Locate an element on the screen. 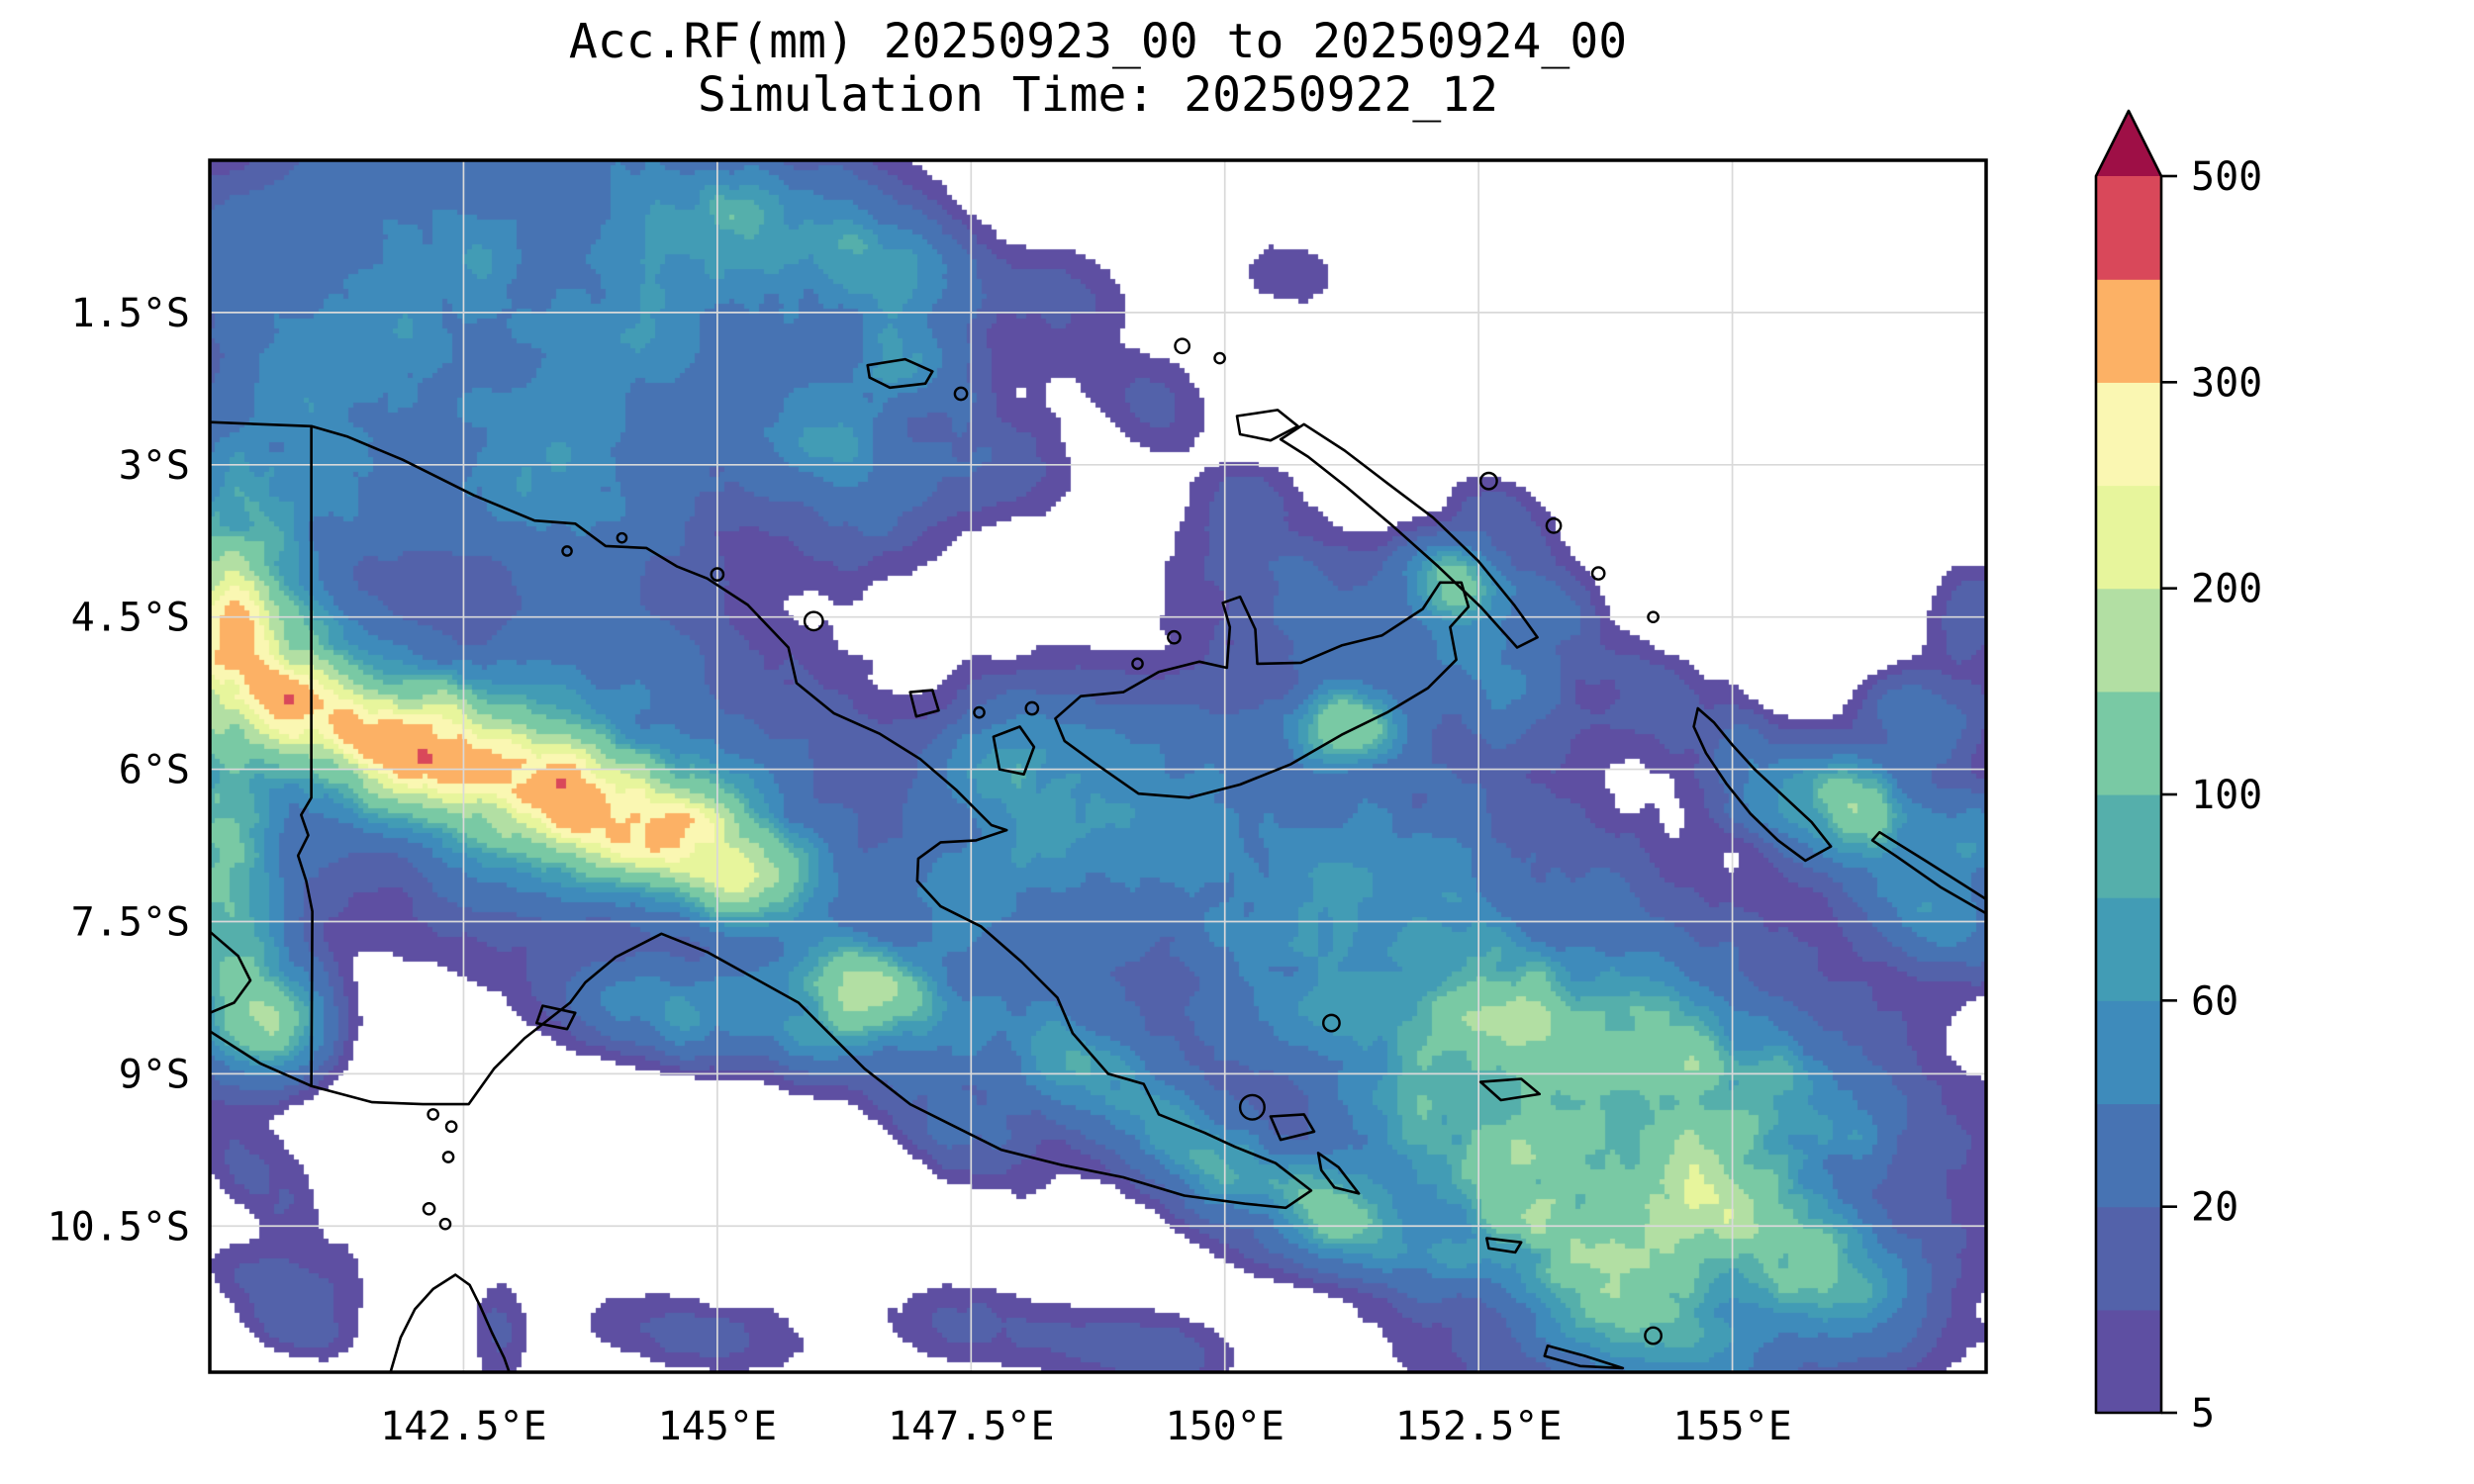  coastline-fergusson-island is located at coordinates (1293, 1127).